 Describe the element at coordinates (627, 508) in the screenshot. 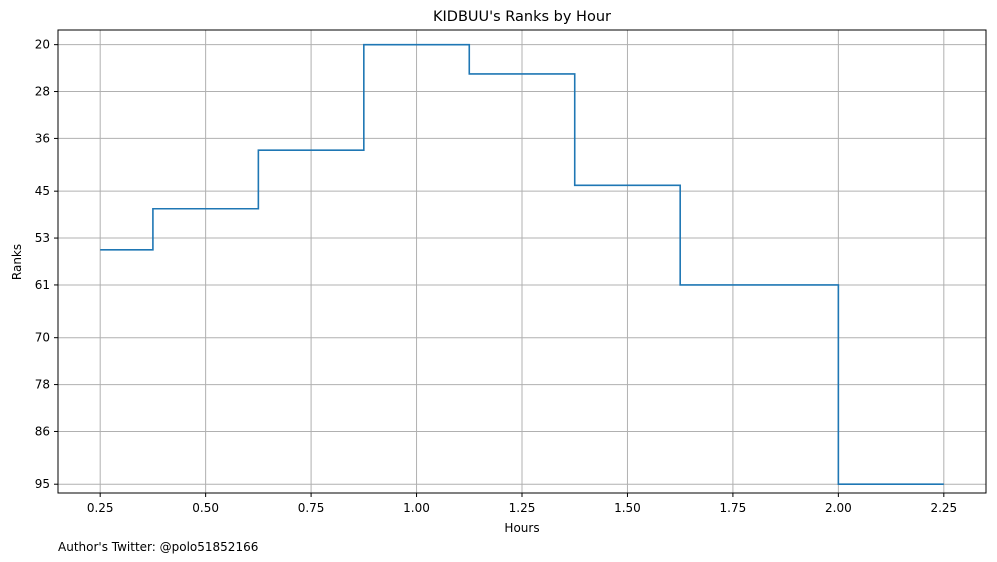

I see `x-tick-label: 1.50` at that location.